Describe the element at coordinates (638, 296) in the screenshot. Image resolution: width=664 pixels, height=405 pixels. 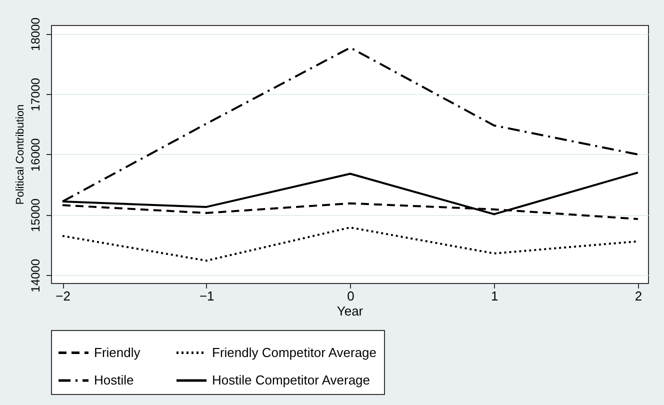
I see `x-tick-label: 2` at that location.